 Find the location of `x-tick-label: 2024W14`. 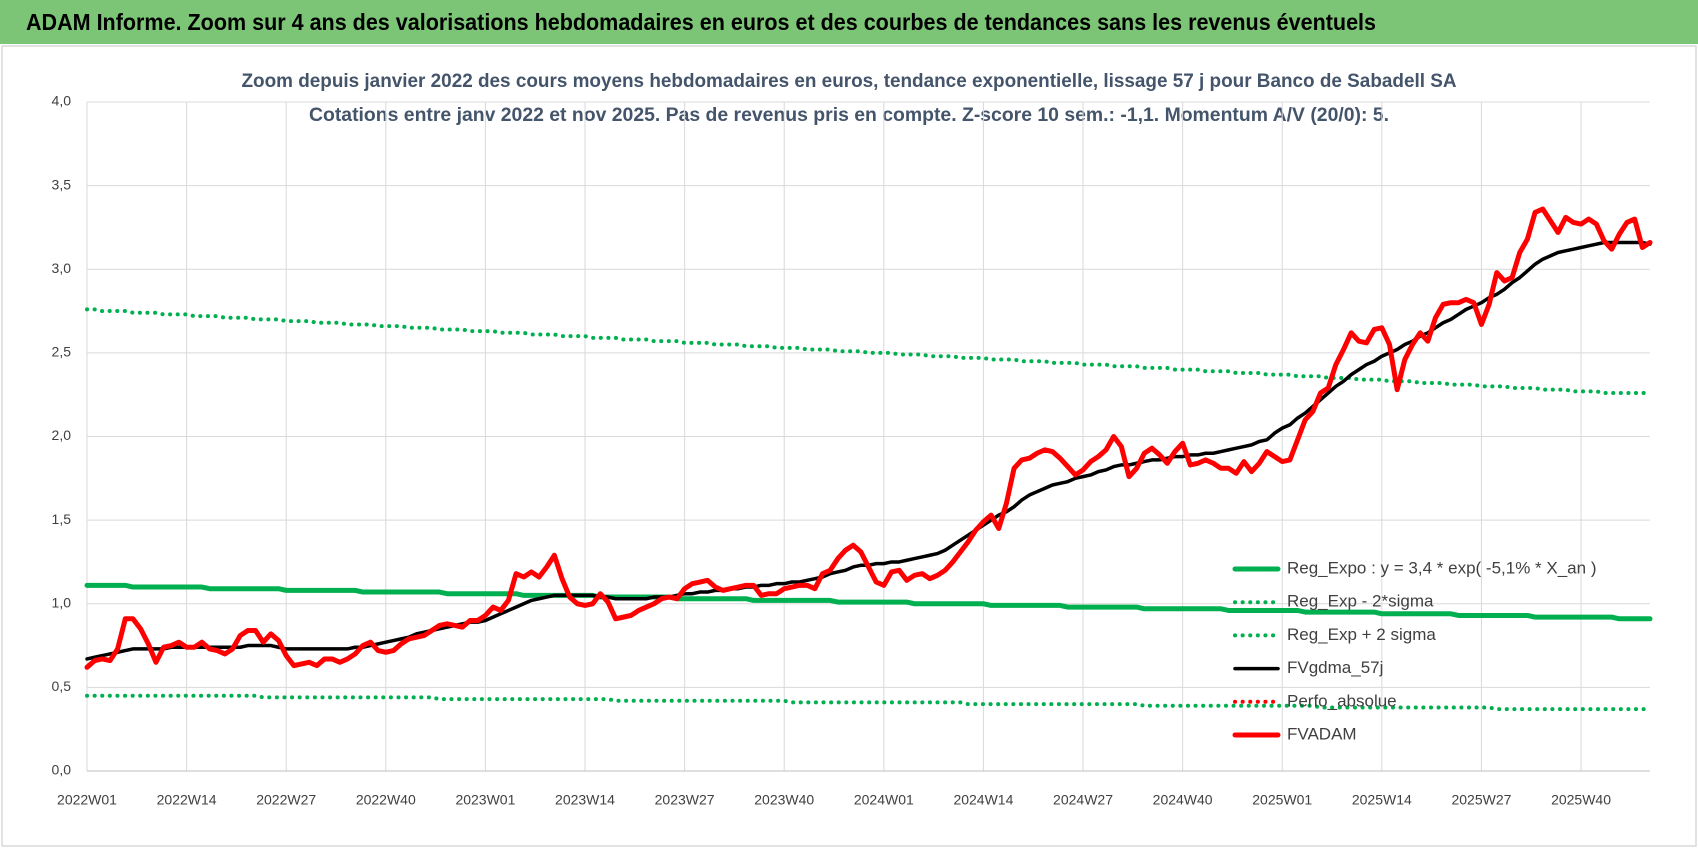

x-tick-label: 2024W14 is located at coordinates (983, 800).